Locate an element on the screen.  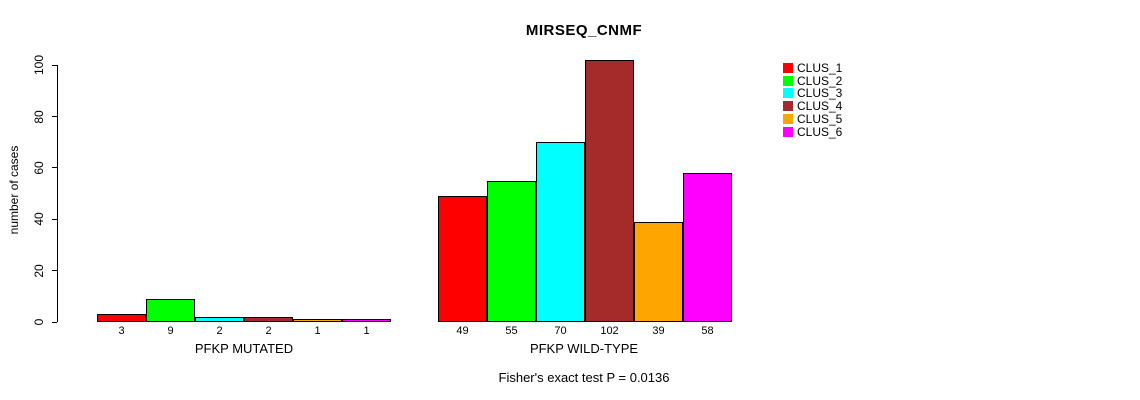
bar-clus_3-pfkp-wild-type is located at coordinates (560, 232).